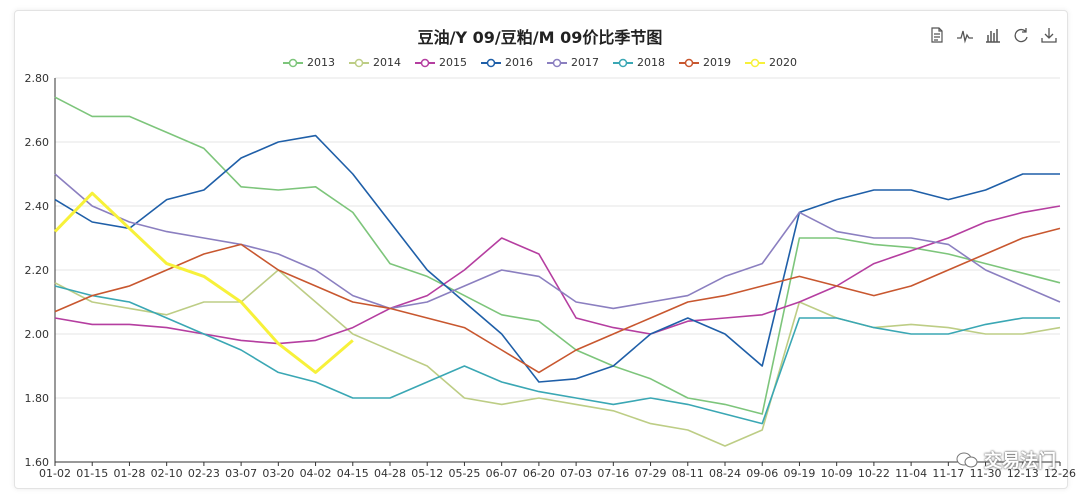  I want to click on legend-item-2013: 2013, so click(309, 62).